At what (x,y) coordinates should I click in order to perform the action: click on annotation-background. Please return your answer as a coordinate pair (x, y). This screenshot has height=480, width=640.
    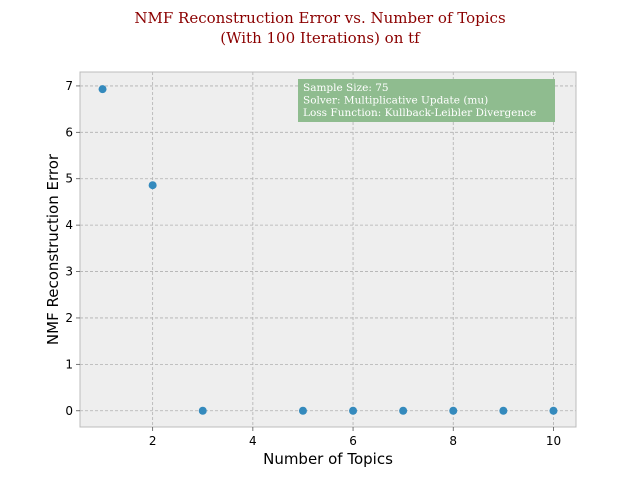
    Looking at the image, I should click on (426, 100).